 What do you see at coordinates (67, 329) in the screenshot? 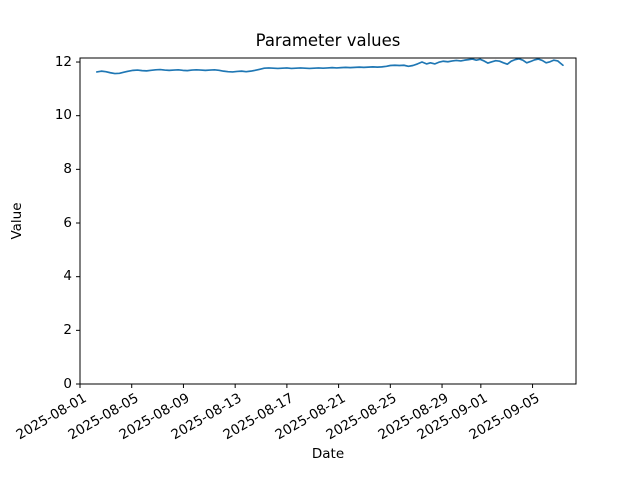
I see `y-tick-label: 2` at bounding box center [67, 329].